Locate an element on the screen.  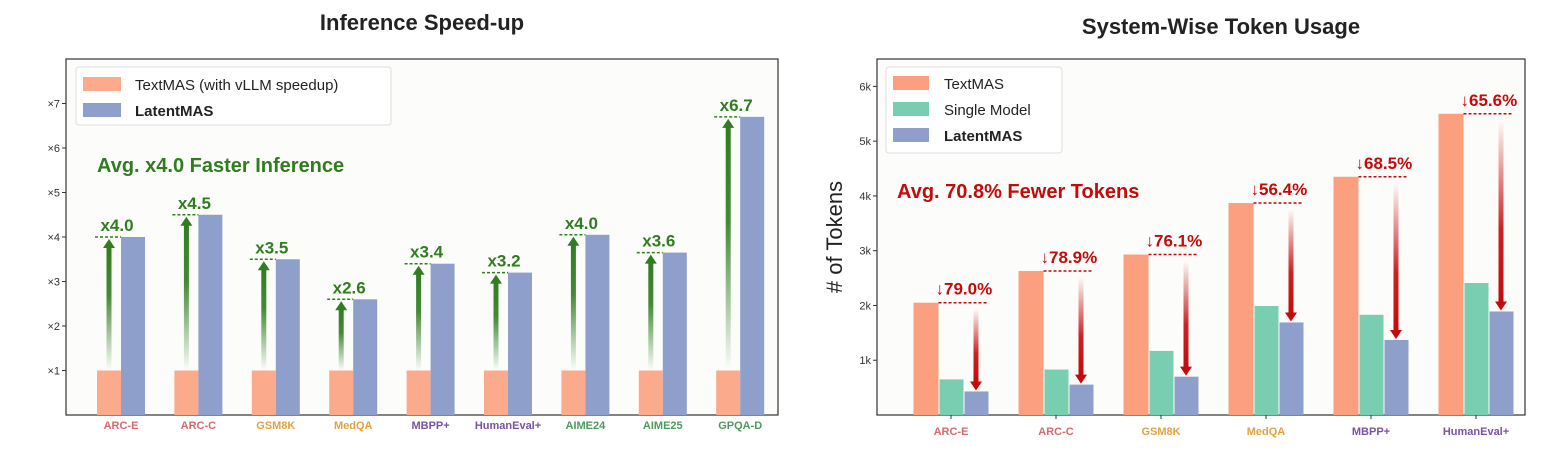
chart-title: System-Wise Token Usage is located at coordinates (1221, 26).